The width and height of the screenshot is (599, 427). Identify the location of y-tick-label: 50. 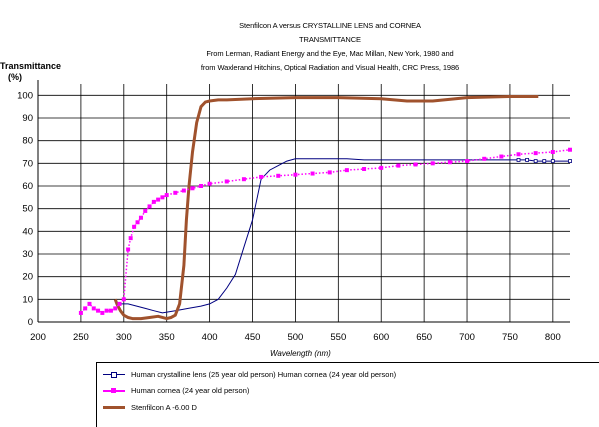
(27, 209).